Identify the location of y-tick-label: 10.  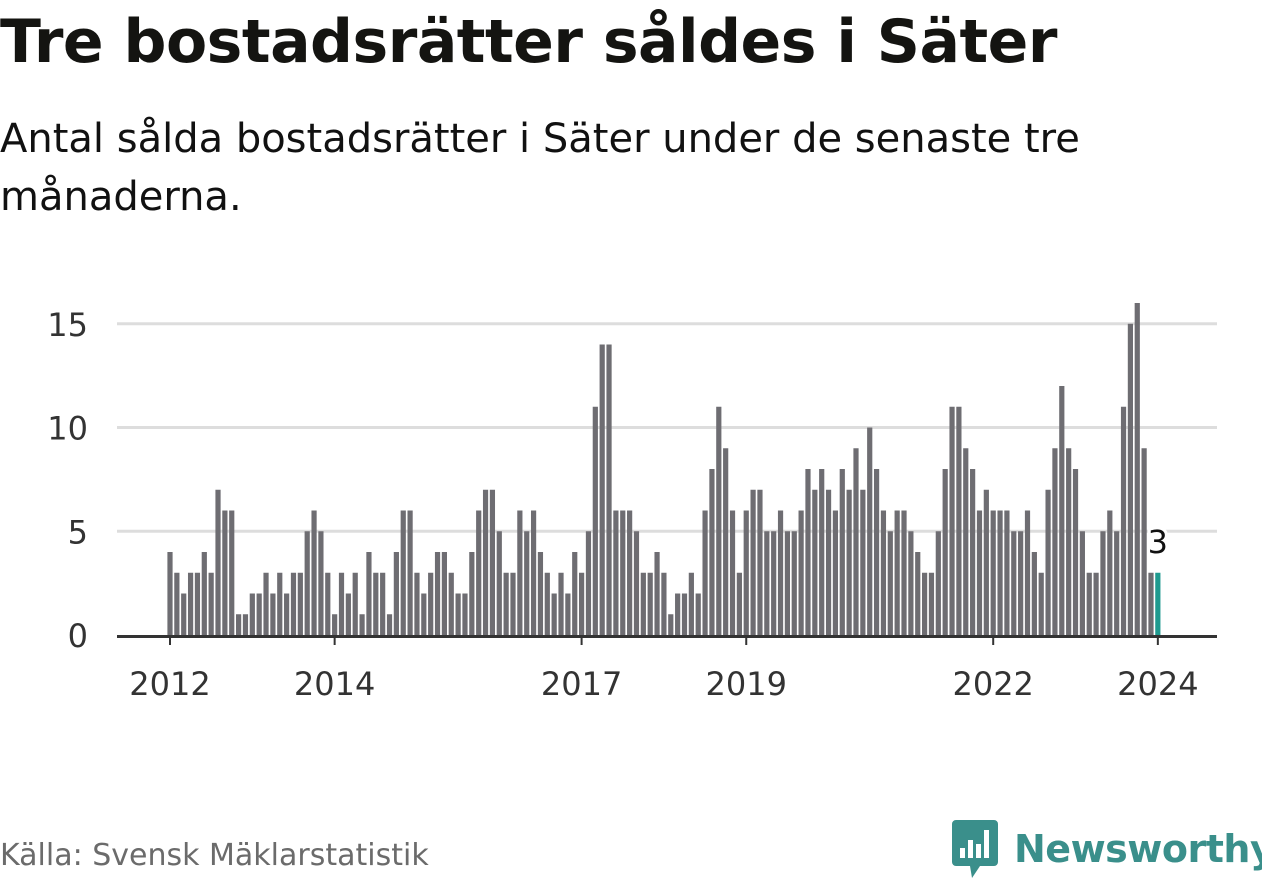
(67, 429).